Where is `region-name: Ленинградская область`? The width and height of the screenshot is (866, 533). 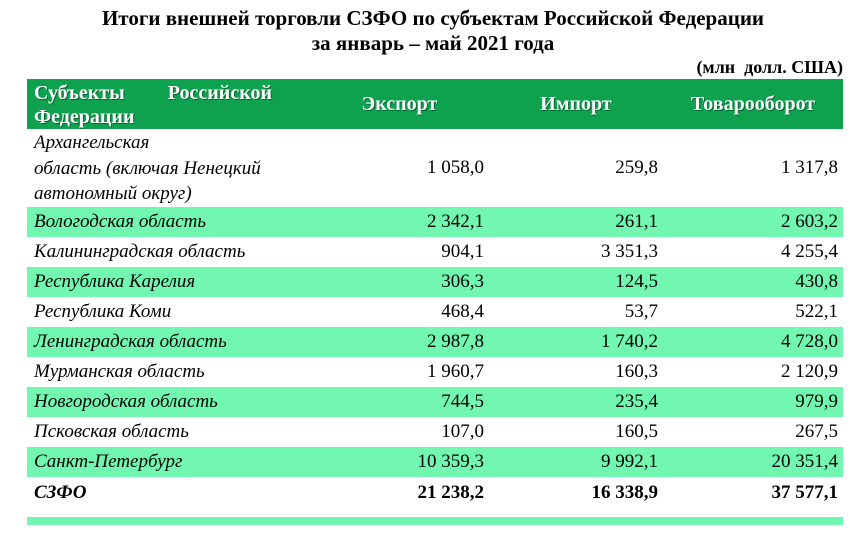
region-name: Ленинградская область is located at coordinates (130, 341).